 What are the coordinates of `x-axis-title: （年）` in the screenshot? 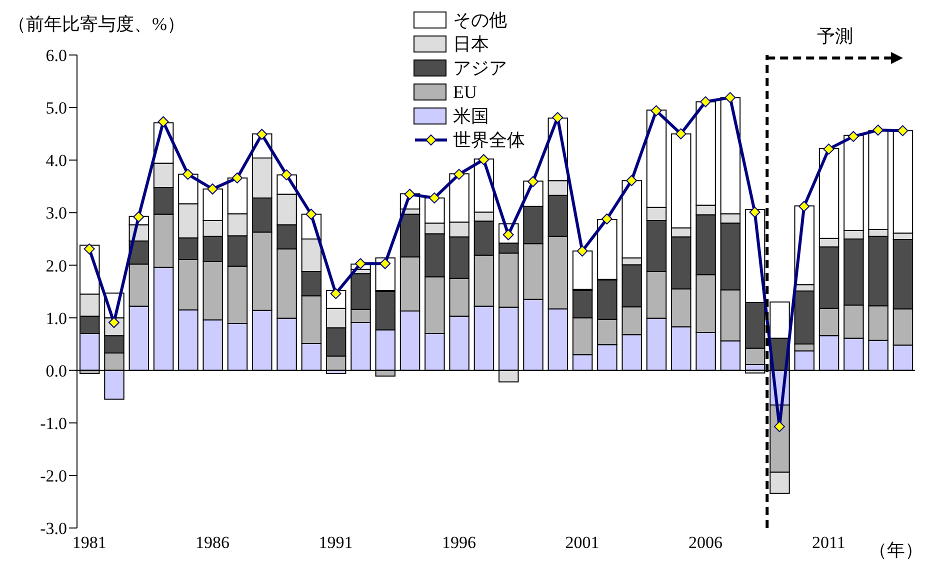 It's located at (896, 550).